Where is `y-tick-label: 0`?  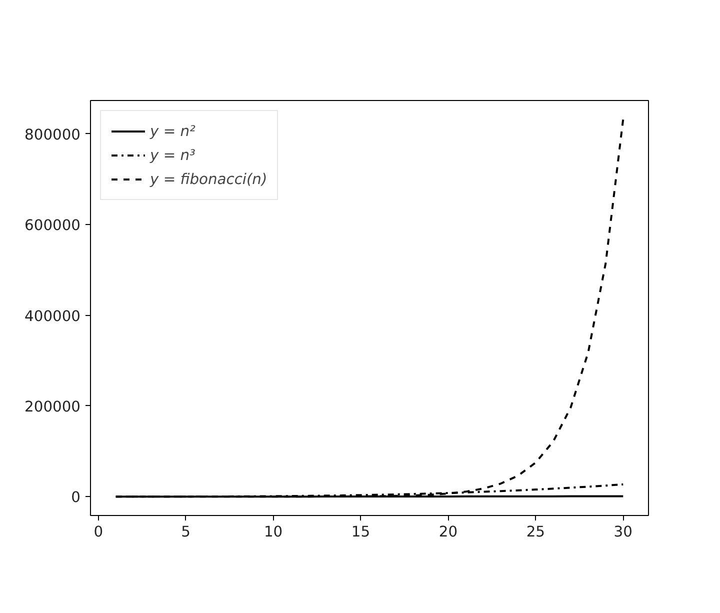 y-tick-label: 0 is located at coordinates (76, 497).